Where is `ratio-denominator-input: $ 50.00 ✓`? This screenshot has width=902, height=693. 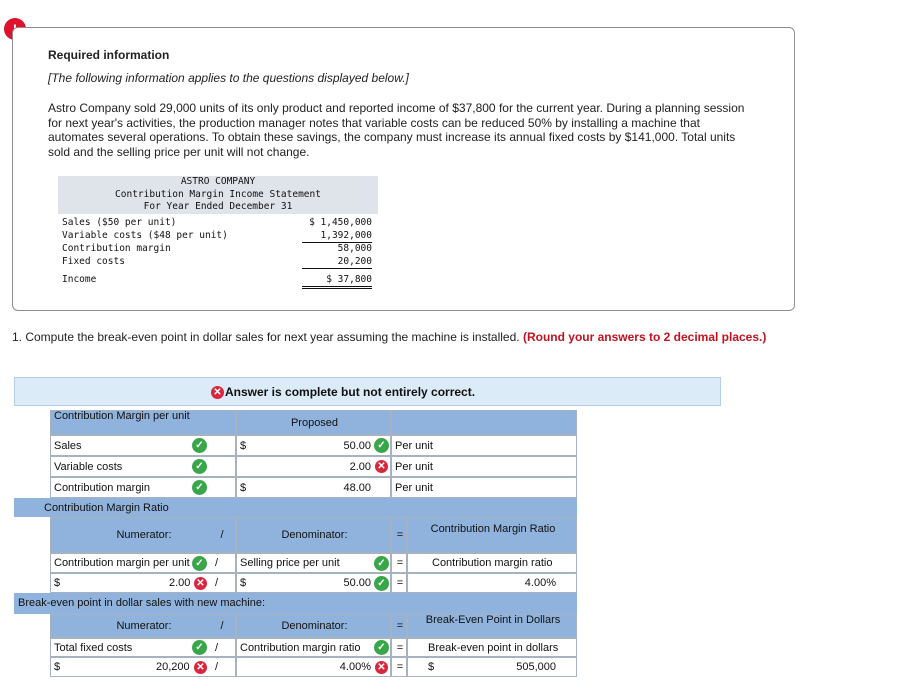
ratio-denominator-input: $ 50.00 ✓ is located at coordinates (313, 583).